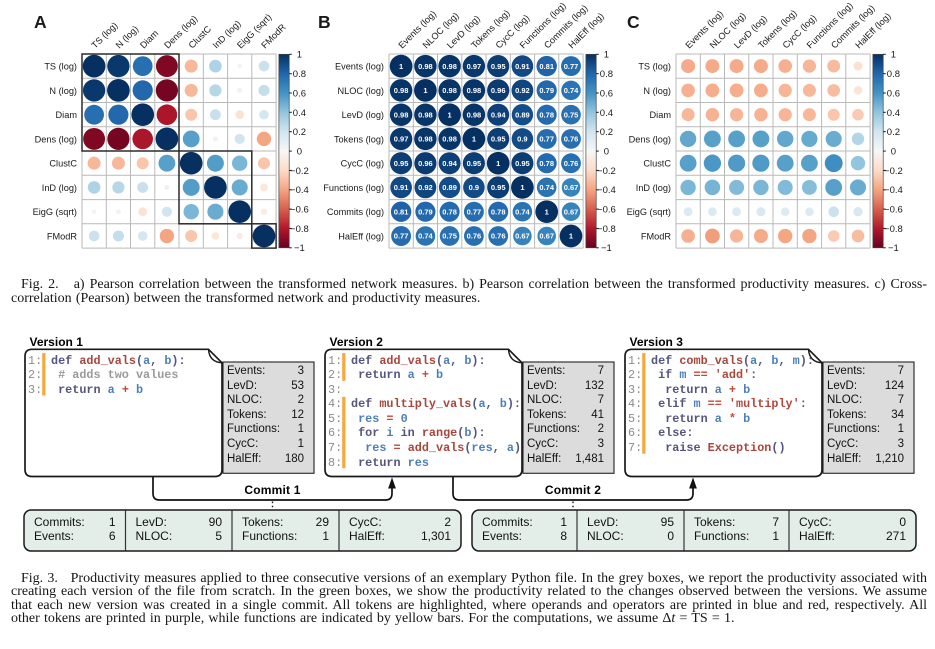 The width and height of the screenshot is (935, 649). What do you see at coordinates (650, 139) in the screenshot?
I see `svg-text: Dens (log)` at bounding box center [650, 139].